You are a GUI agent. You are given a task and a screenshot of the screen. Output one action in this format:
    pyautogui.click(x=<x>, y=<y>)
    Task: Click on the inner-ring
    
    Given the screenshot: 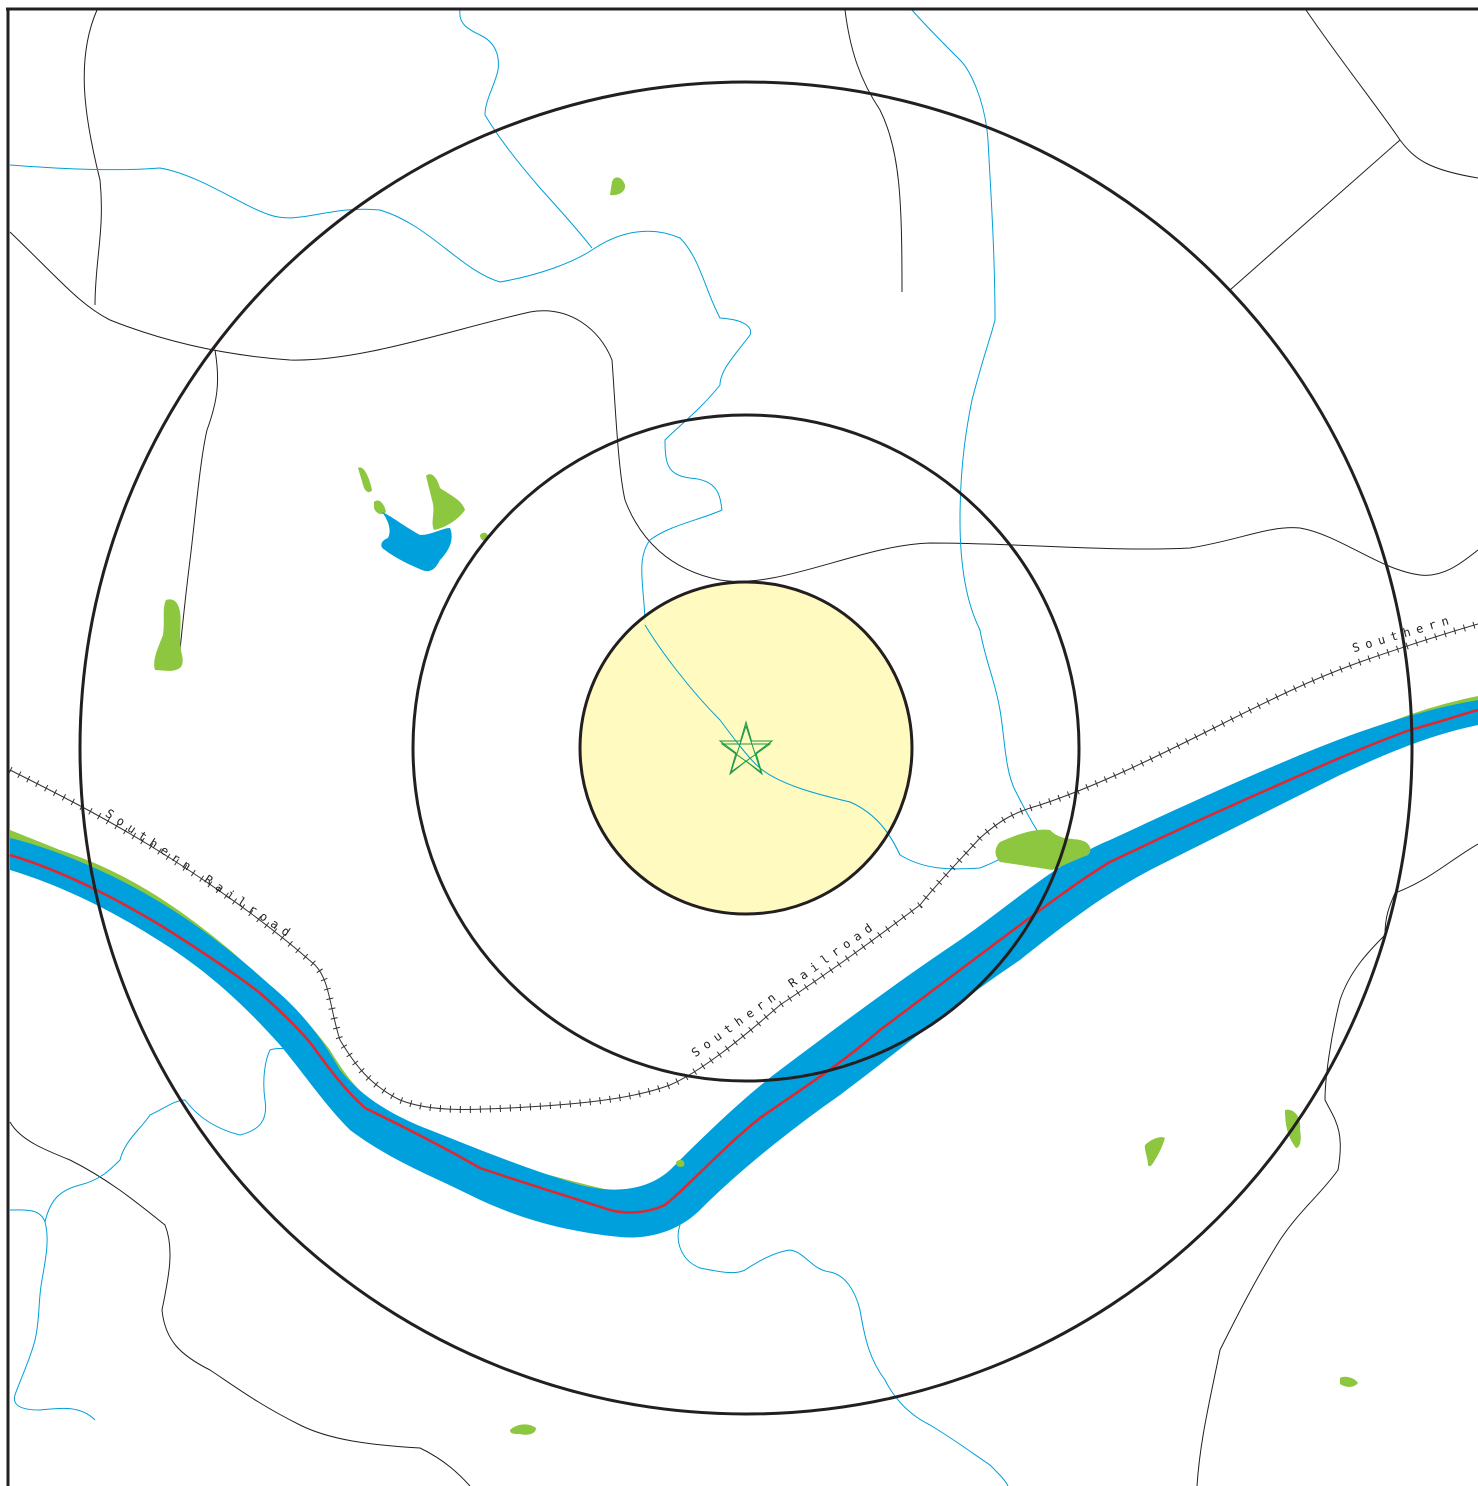 What is the action you would take?
    pyautogui.click(x=746, y=748)
    